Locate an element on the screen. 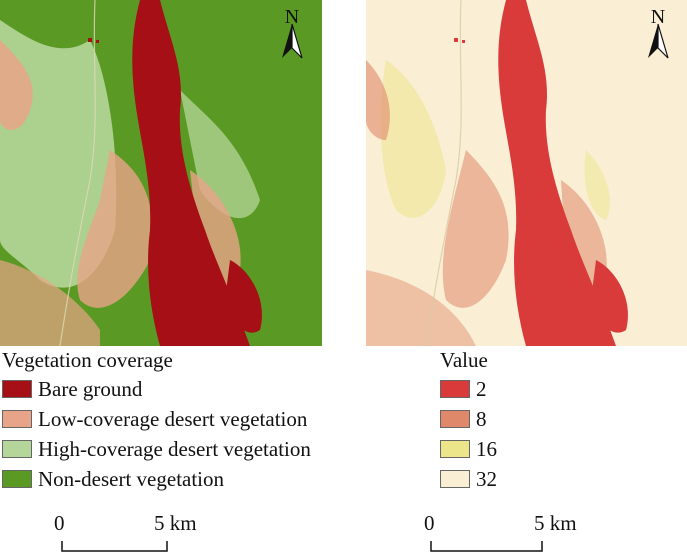  legend-item-high-coverage: High-coverage desert vegetation is located at coordinates (156, 449).